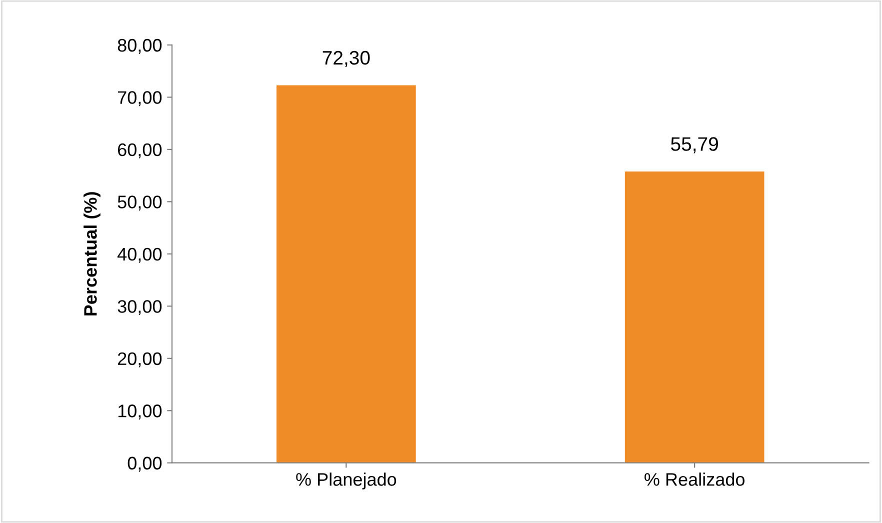 The width and height of the screenshot is (882, 523). I want to click on y-tick-label: 10,00, so click(140, 412).